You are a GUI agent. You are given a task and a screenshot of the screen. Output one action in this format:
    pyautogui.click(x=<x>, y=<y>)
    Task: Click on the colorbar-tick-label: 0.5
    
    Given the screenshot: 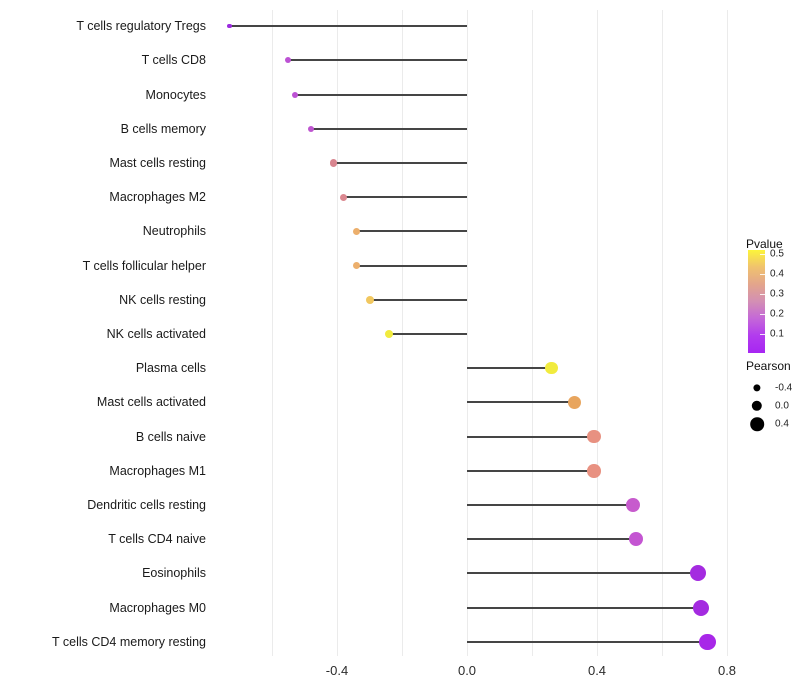 What is the action you would take?
    pyautogui.click(x=777, y=254)
    